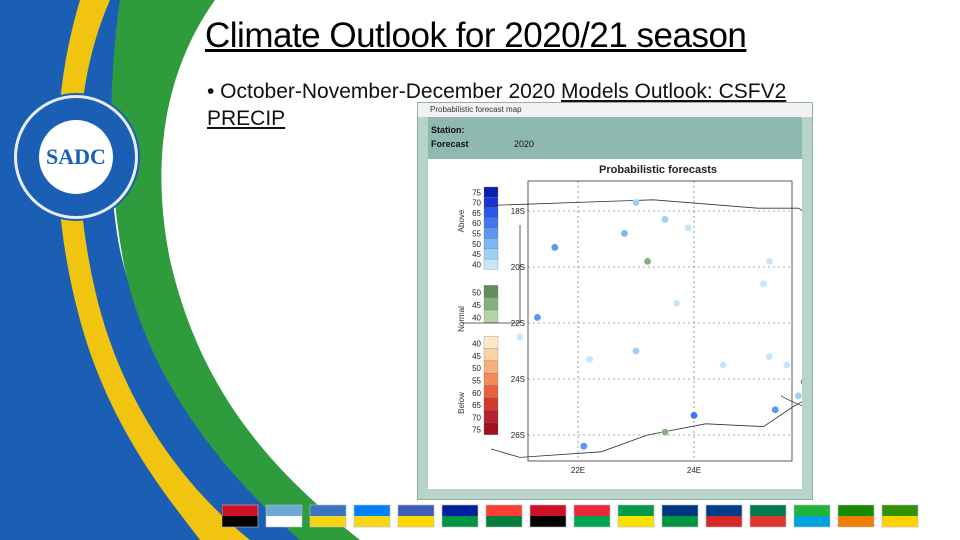 Image resolution: width=960 pixels, height=540 pixels. I want to click on sadc-logo: SADC, so click(76, 157).